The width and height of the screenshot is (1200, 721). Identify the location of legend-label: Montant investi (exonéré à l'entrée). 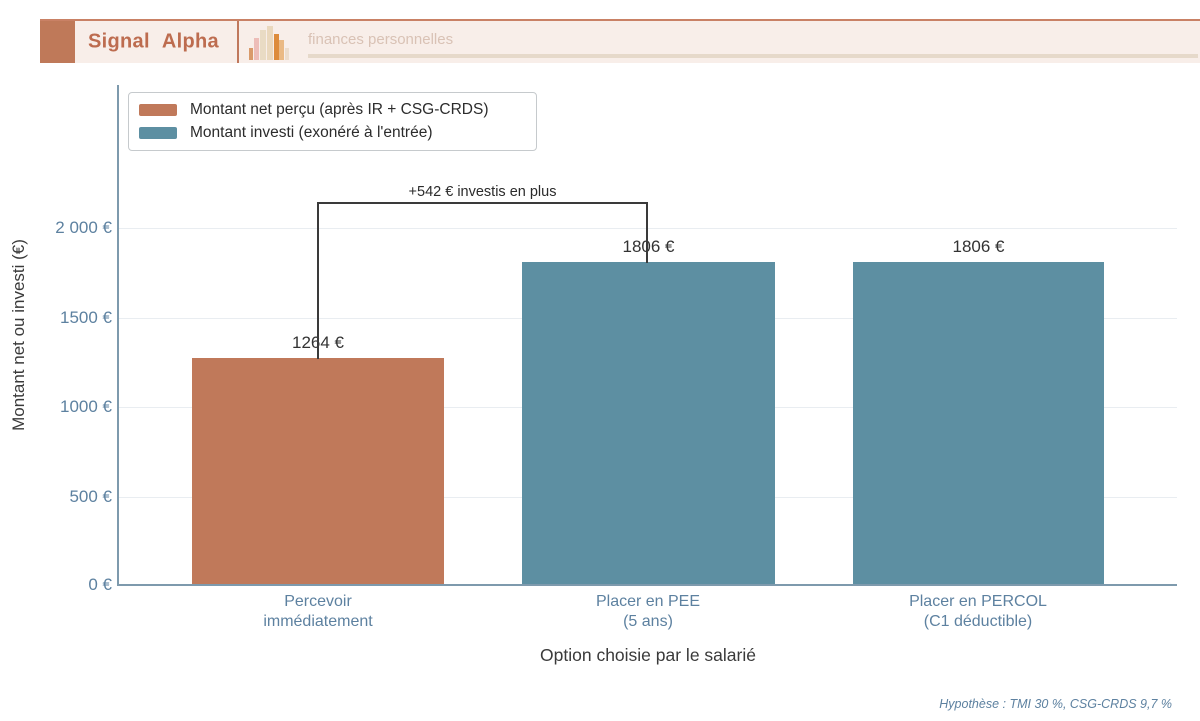
(311, 132).